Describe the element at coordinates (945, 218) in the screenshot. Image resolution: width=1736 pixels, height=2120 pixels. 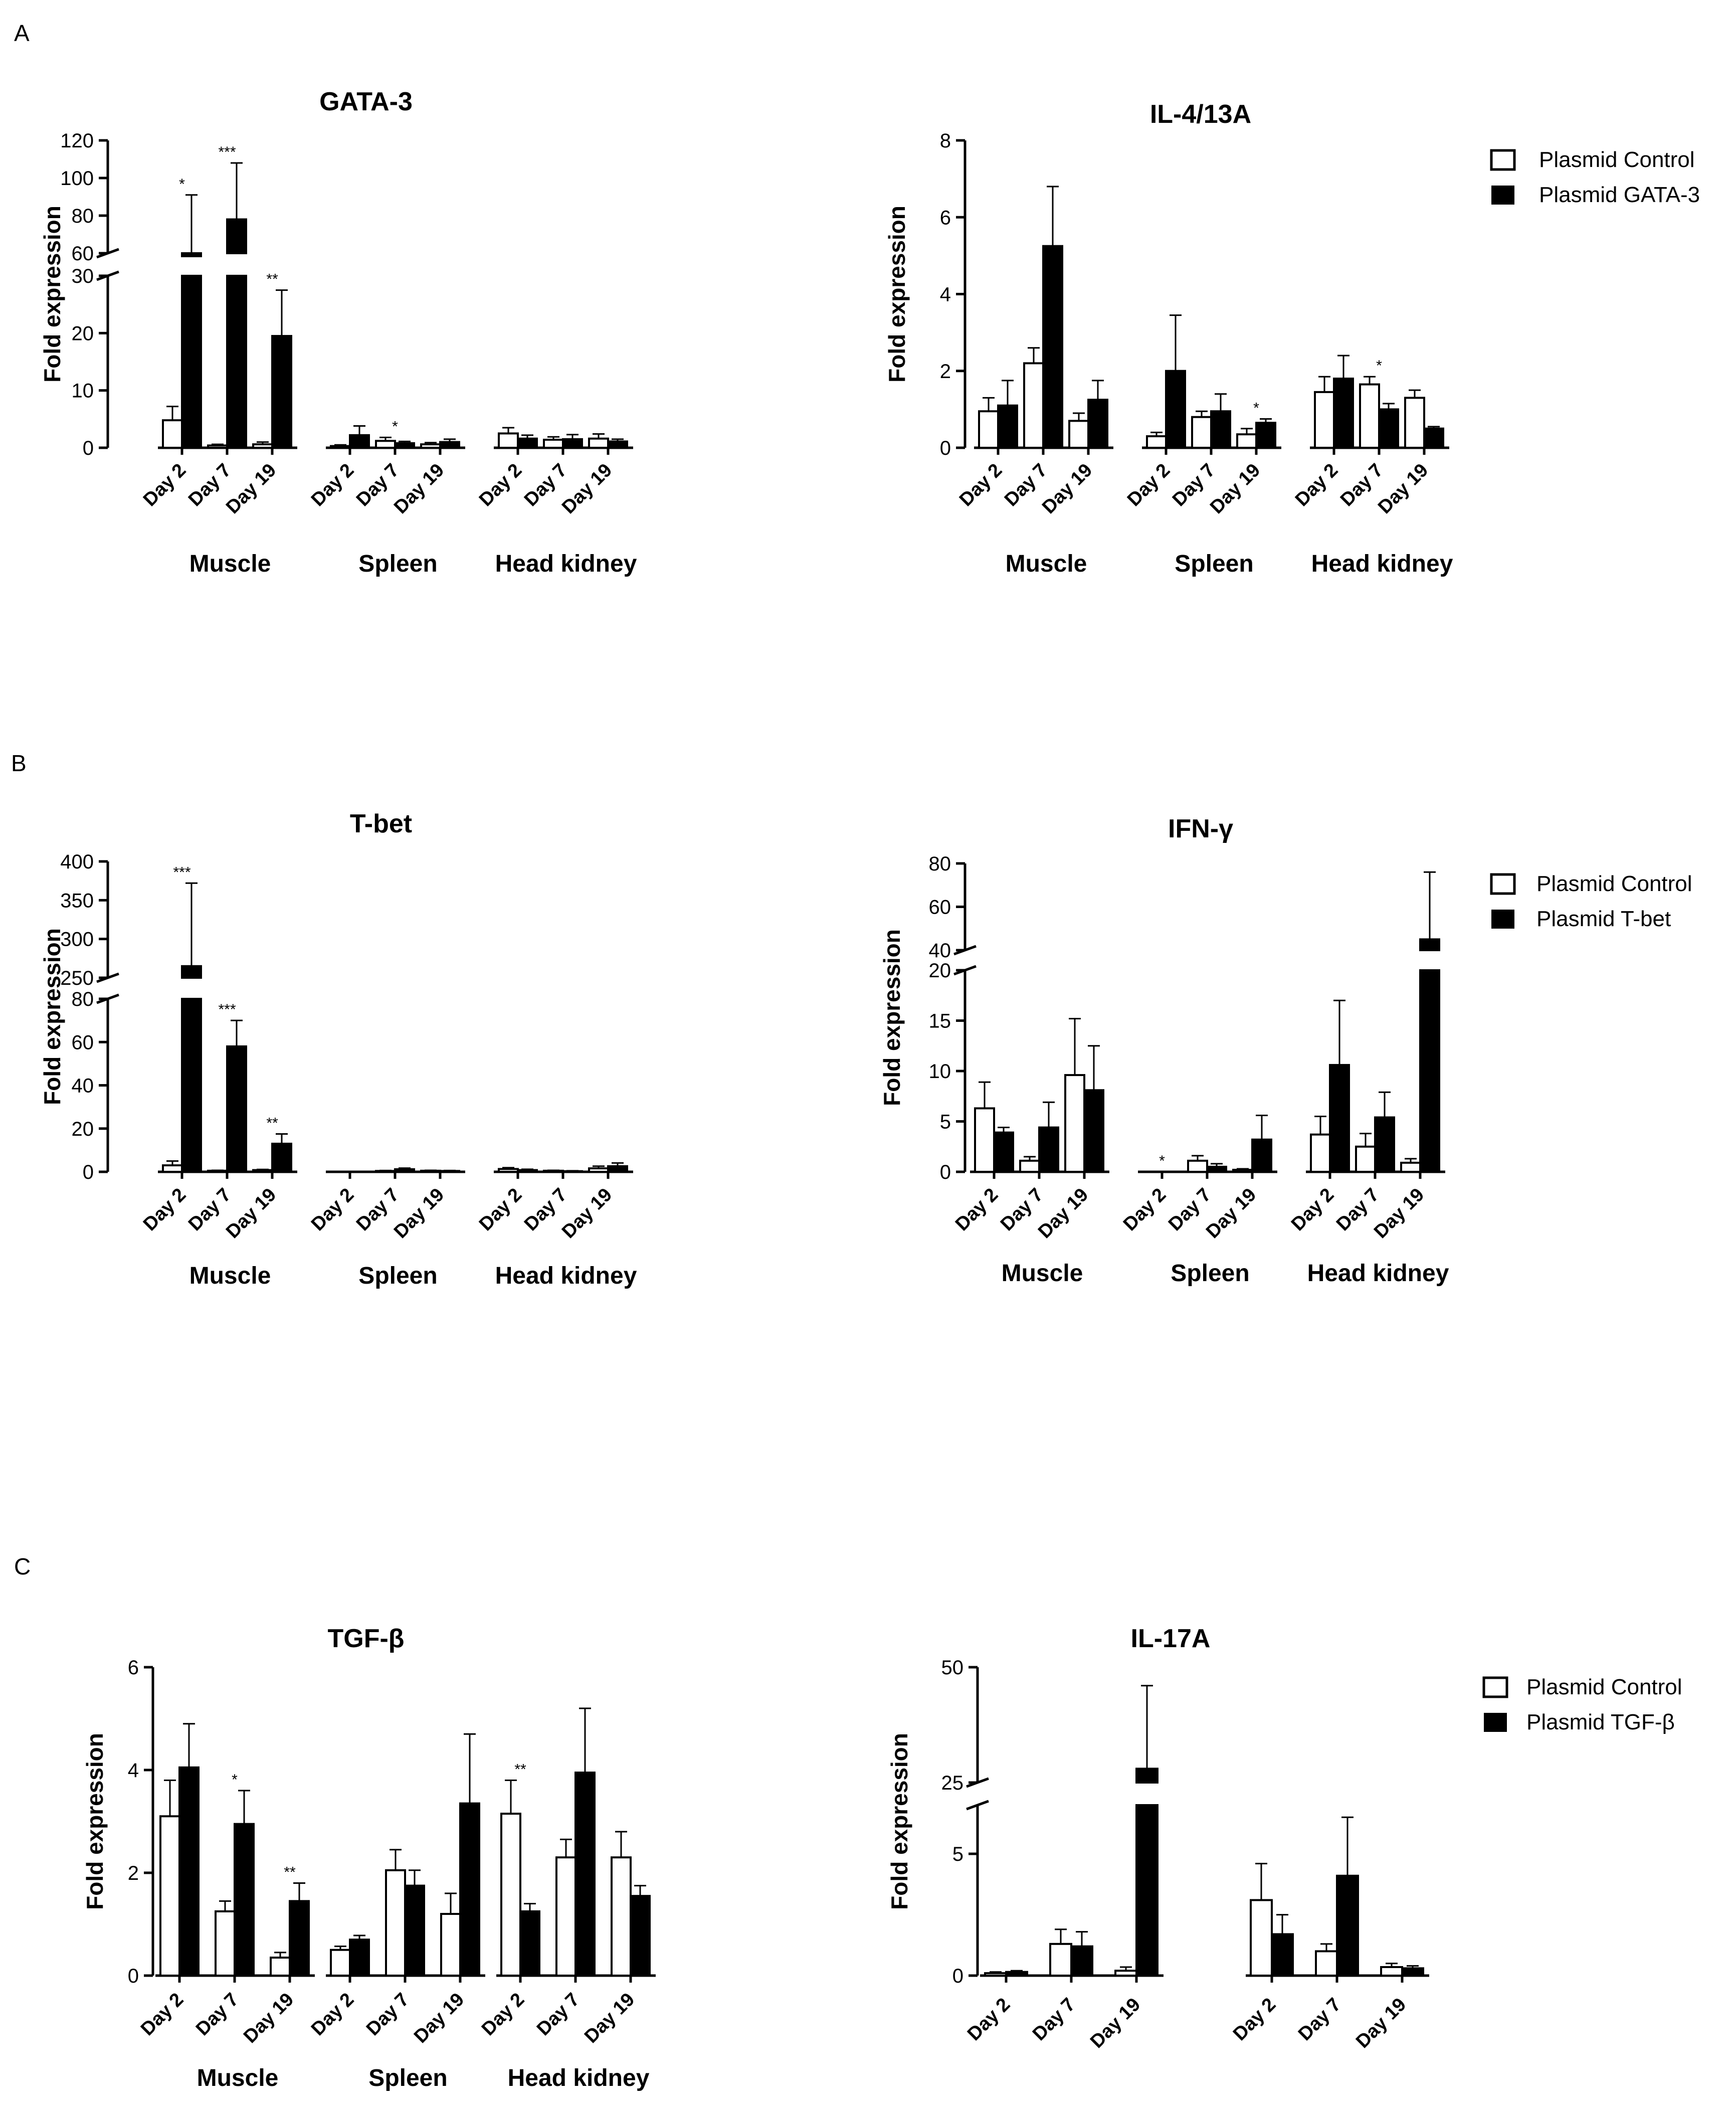
I see `y-tick-label: 6` at that location.